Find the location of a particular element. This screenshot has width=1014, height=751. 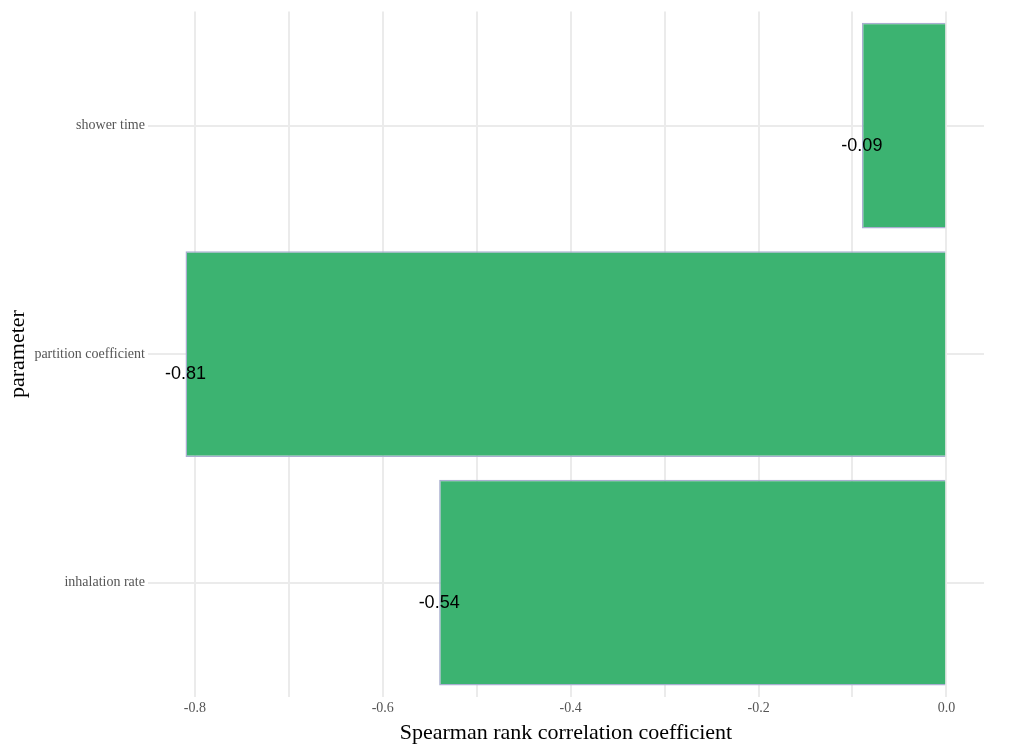

x-tick-label: -0.8 is located at coordinates (194, 707).